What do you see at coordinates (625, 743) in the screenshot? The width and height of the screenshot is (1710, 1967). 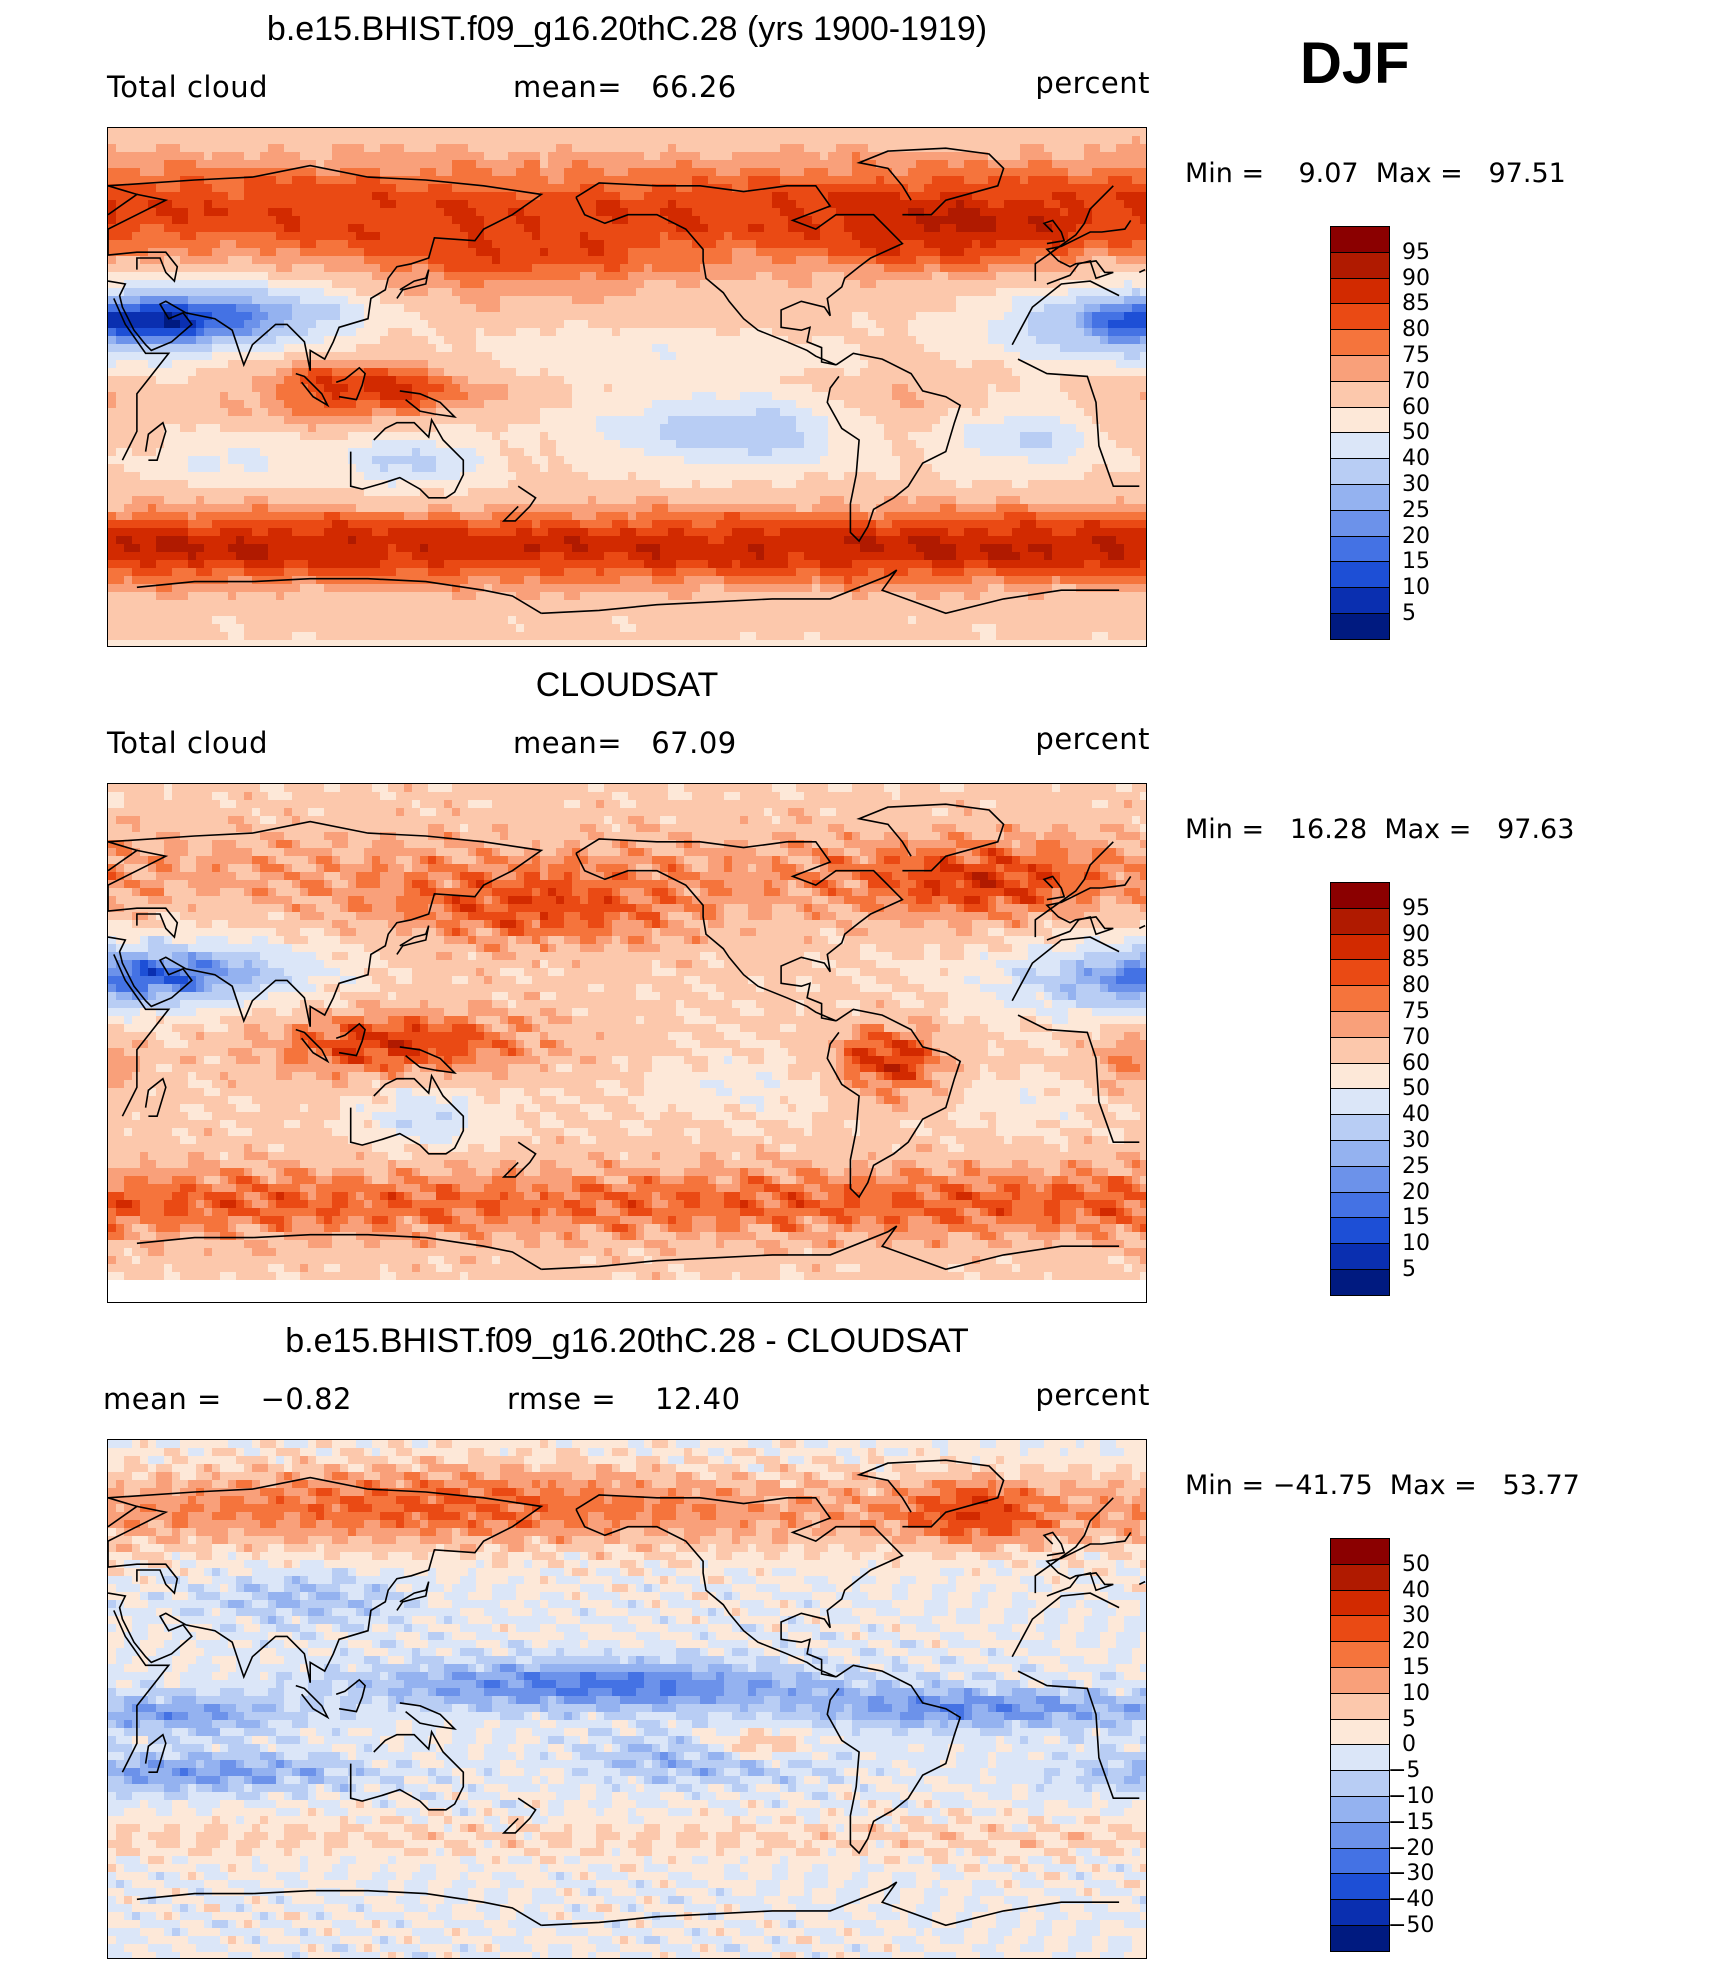 I see `mean-value: mean= 67.09` at bounding box center [625, 743].